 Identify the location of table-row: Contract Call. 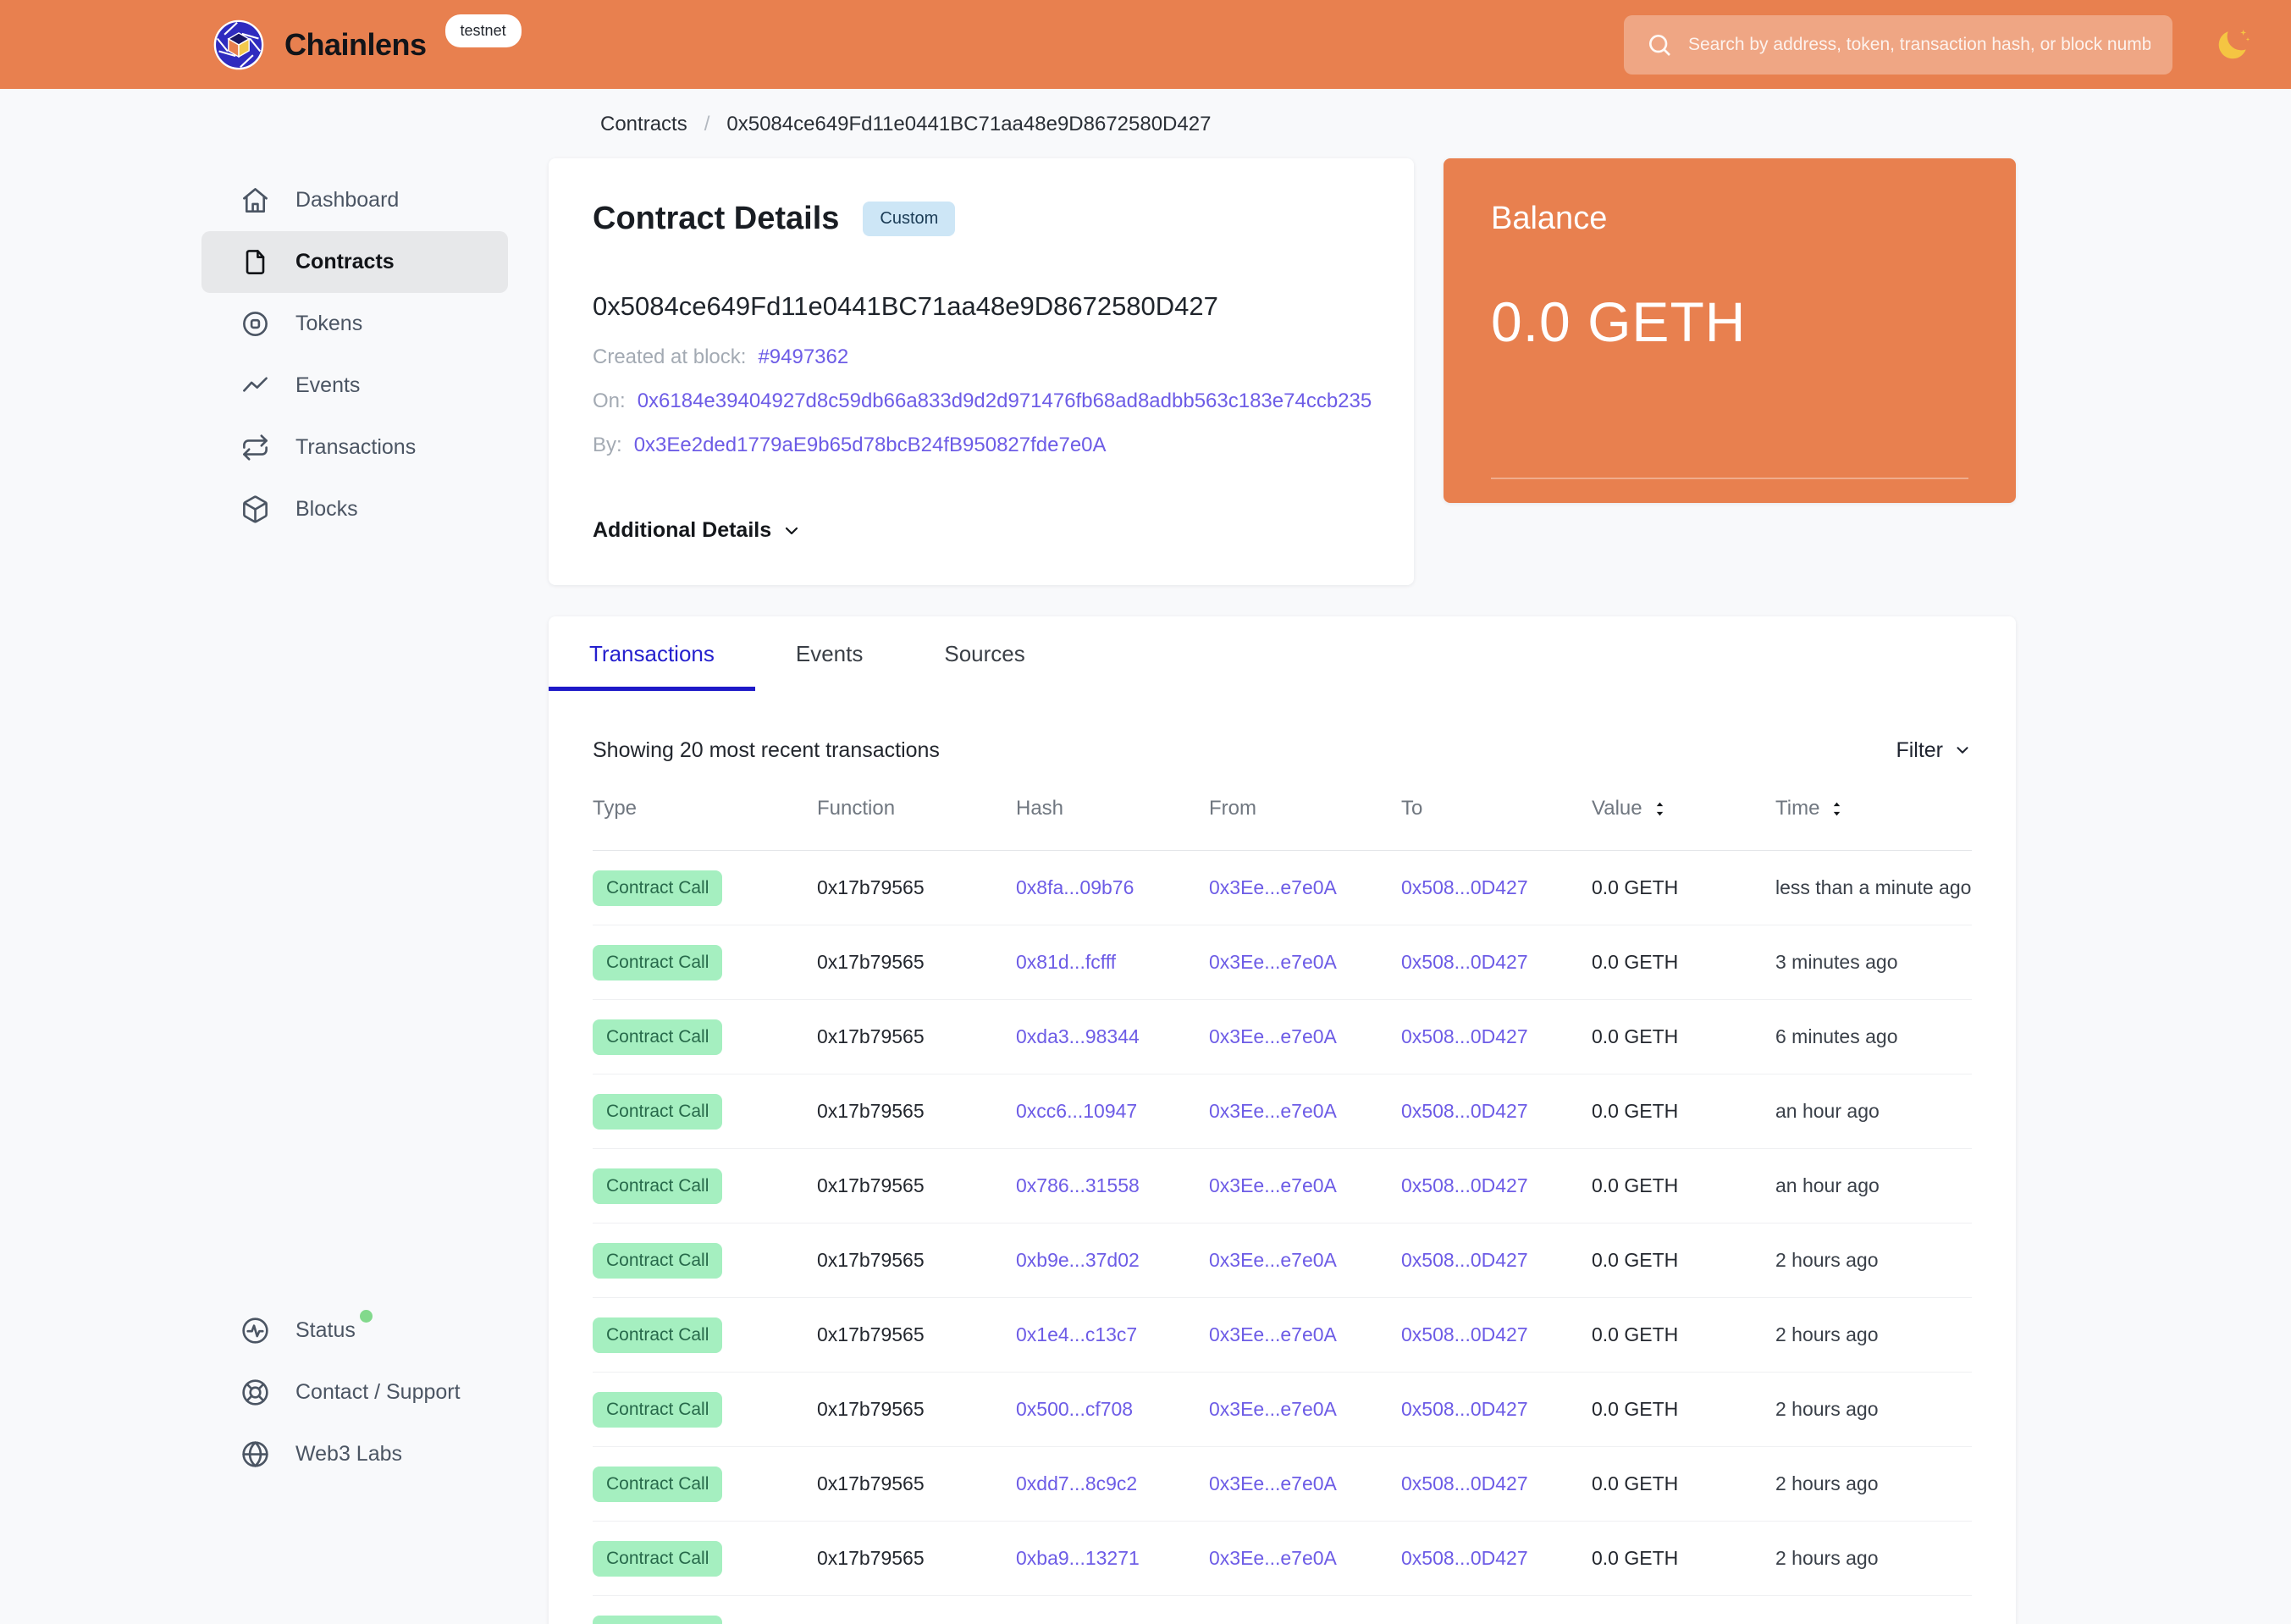
(1282, 1610).